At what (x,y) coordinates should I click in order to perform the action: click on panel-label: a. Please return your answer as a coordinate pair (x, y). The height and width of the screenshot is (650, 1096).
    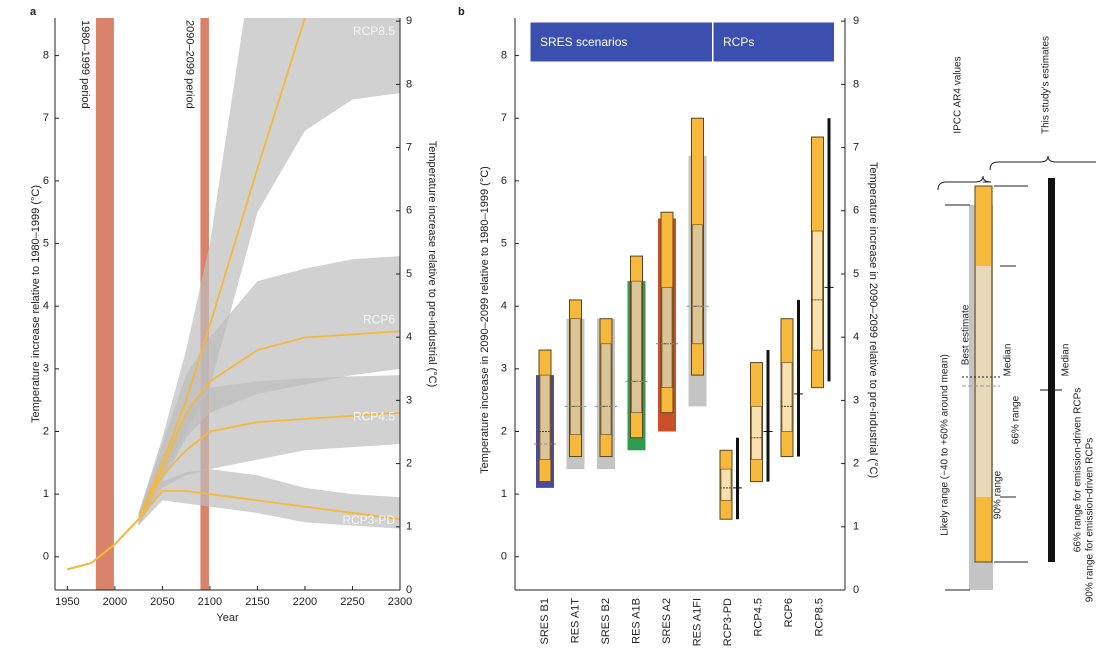
    Looking at the image, I should click on (33, 12).